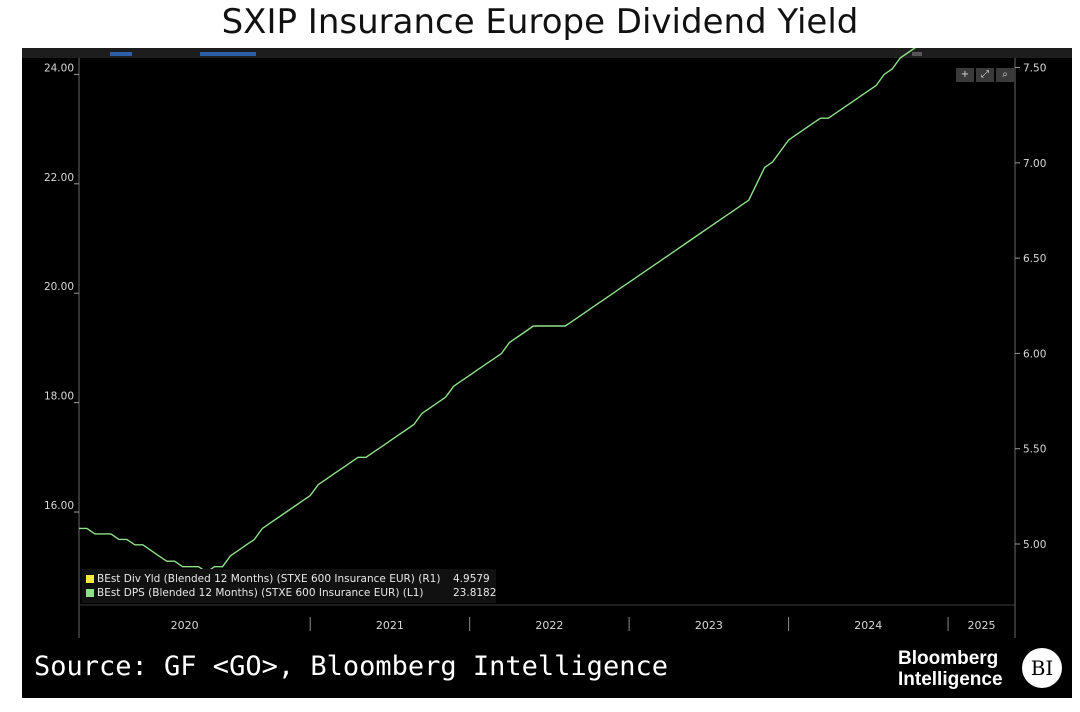  What do you see at coordinates (59, 178) in the screenshot?
I see `left-tick-label: 22.00` at bounding box center [59, 178].